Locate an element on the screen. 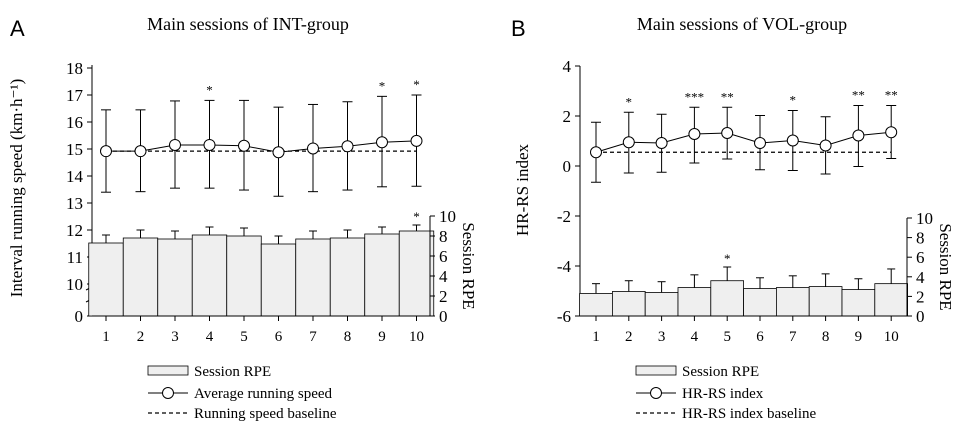 Image resolution: width=973 pixels, height=422 pixels. left-tick-label: -6 is located at coordinates (564, 316).